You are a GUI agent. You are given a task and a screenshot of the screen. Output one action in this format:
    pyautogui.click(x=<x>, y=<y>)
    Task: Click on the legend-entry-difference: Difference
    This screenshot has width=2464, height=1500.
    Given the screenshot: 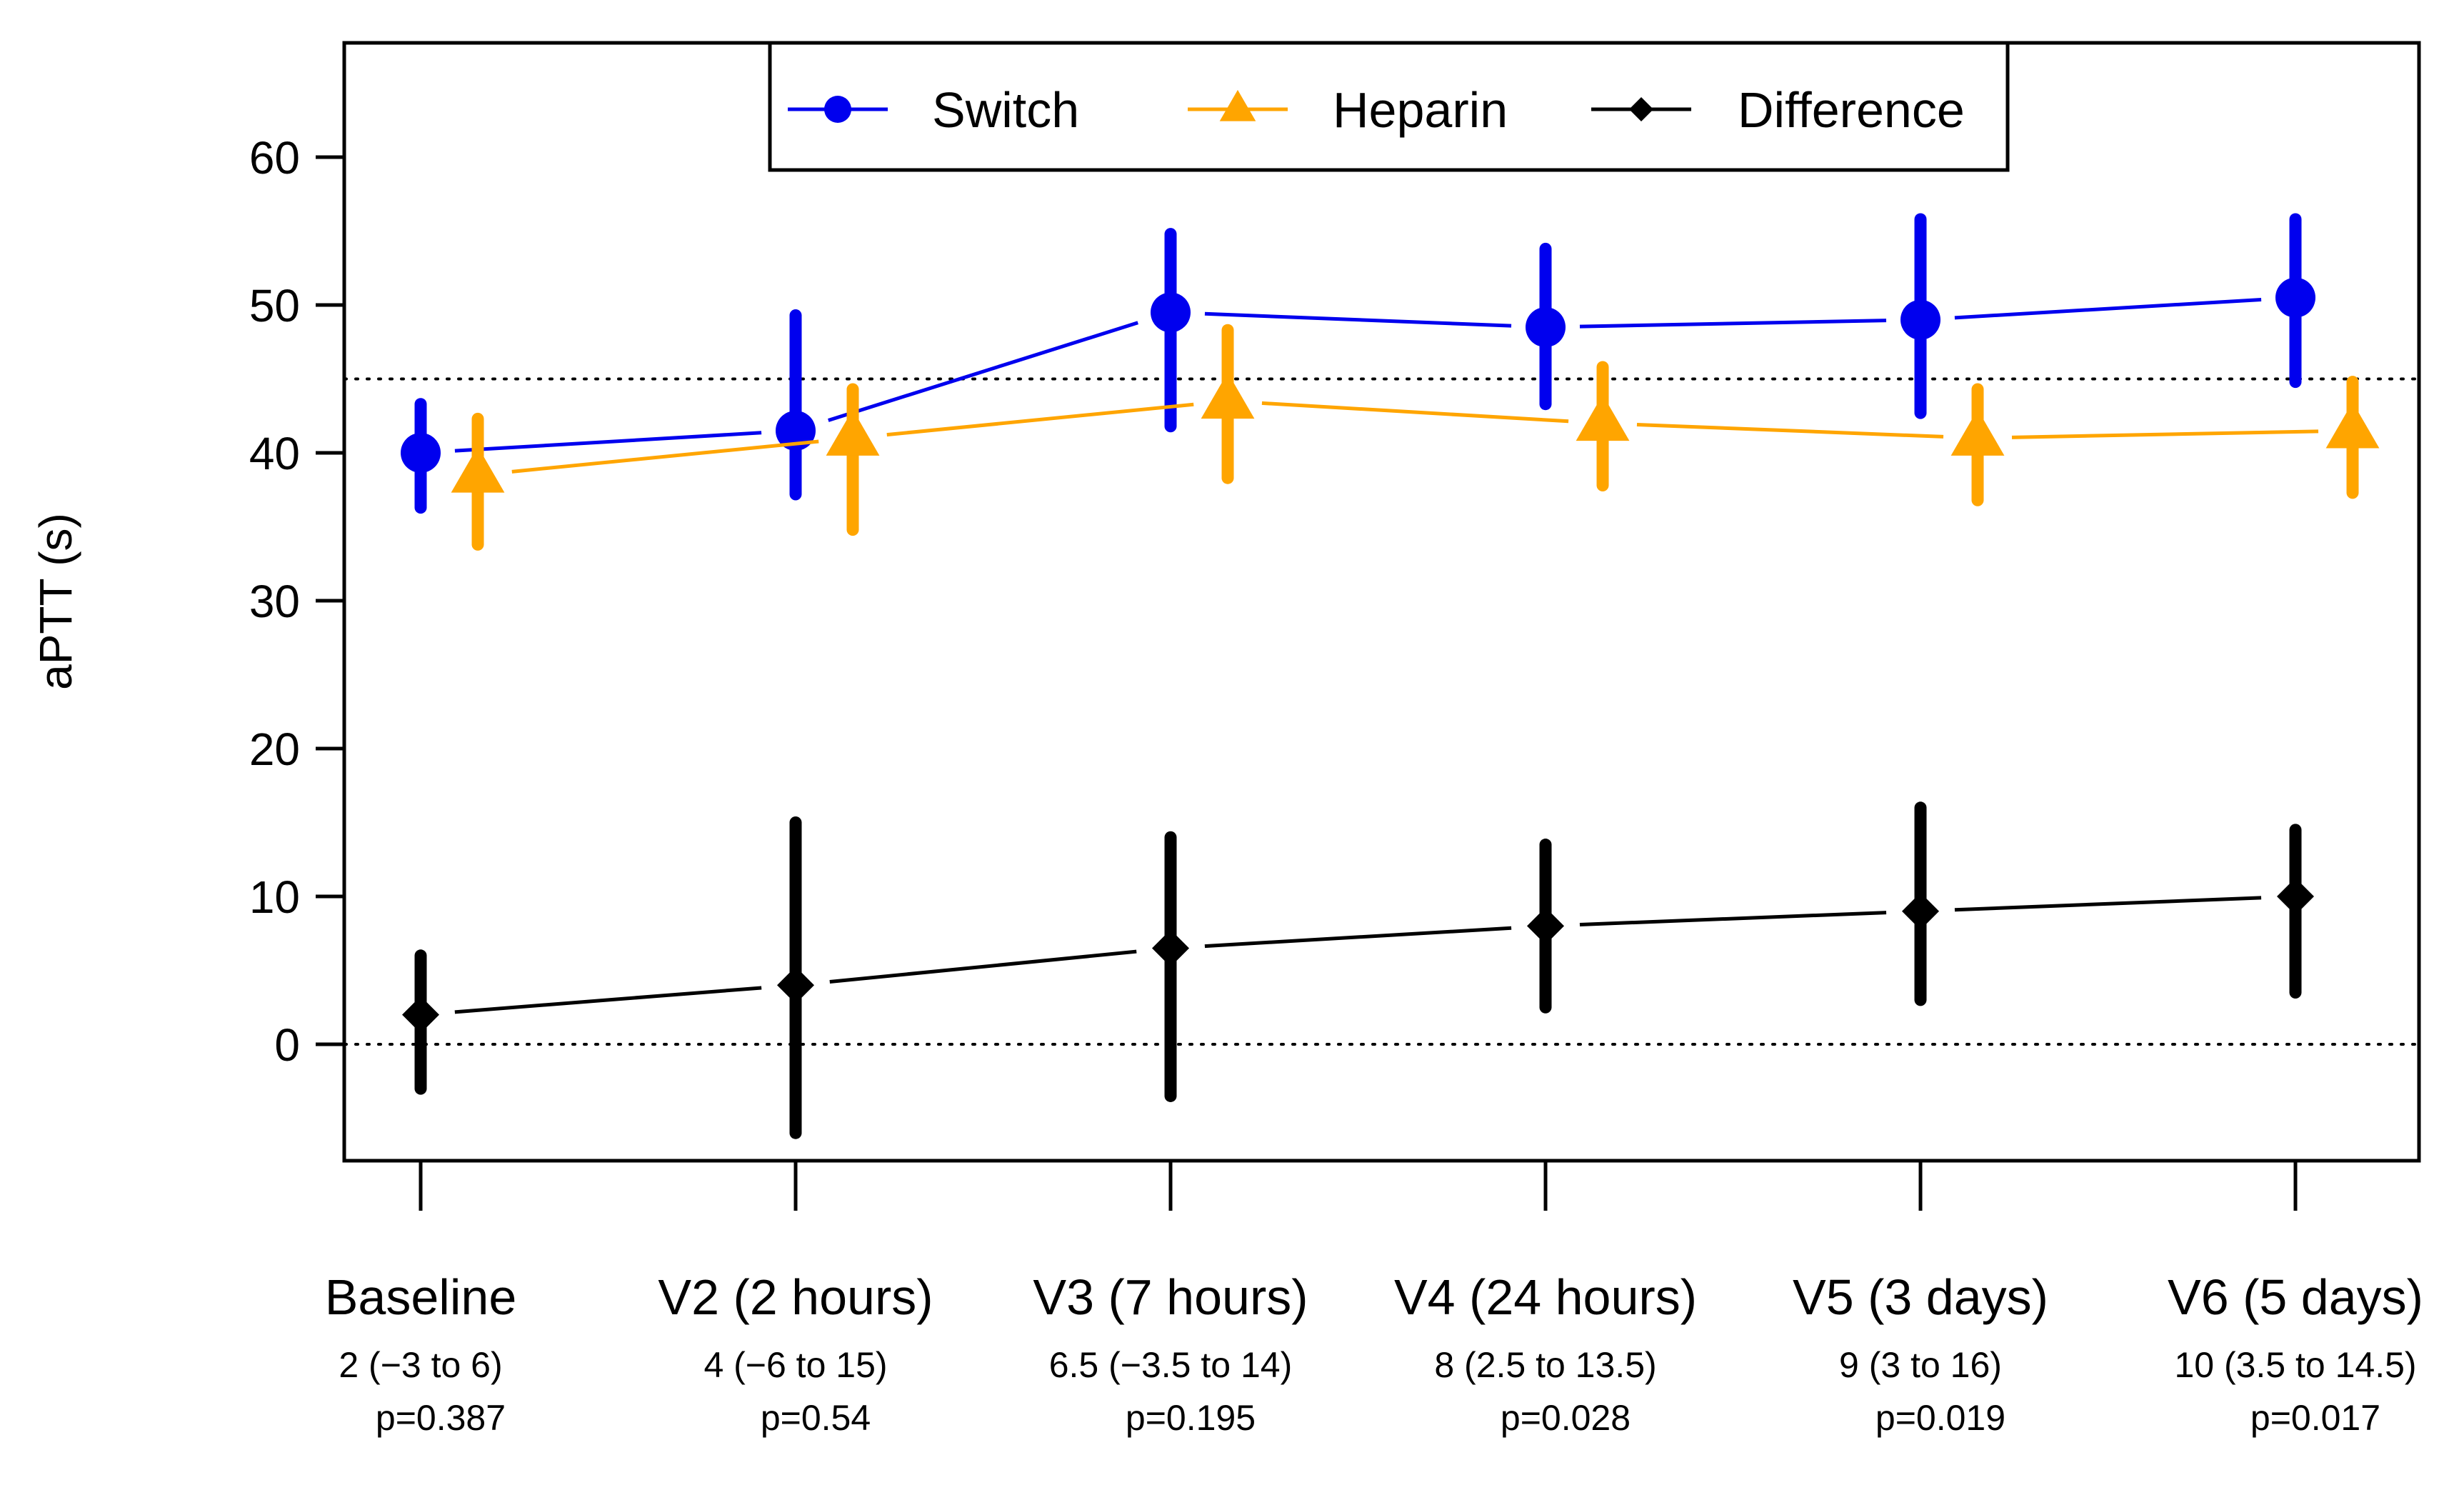 What is the action you would take?
    pyautogui.click(x=1778, y=110)
    